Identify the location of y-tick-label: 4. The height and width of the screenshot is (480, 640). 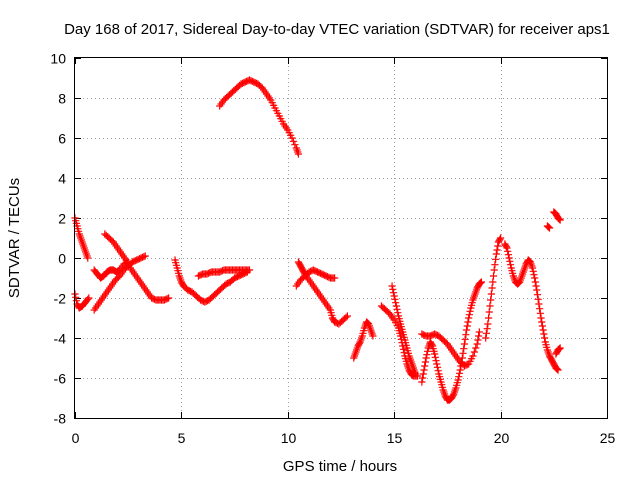
(62, 179).